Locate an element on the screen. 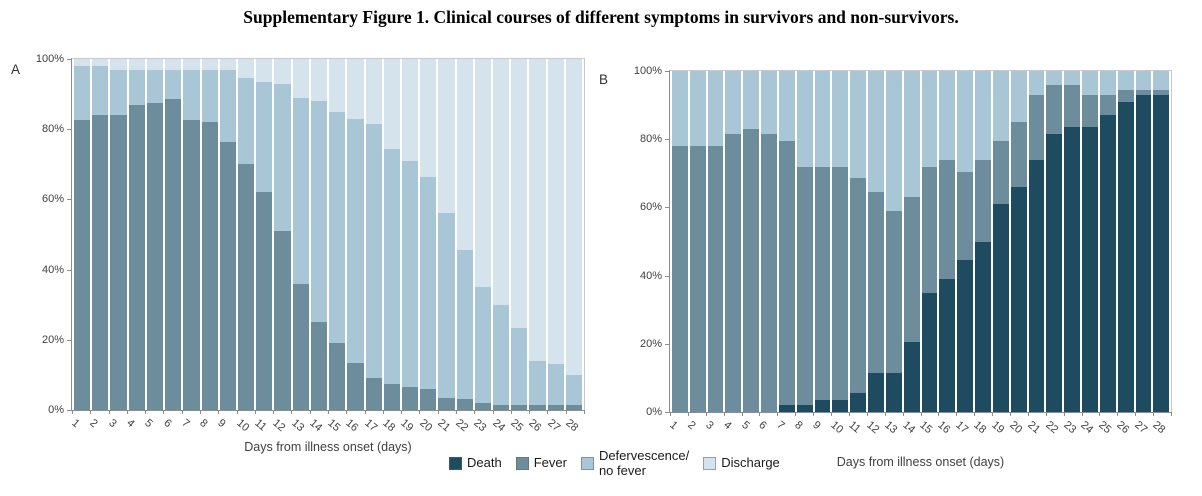 This screenshot has width=1202, height=496. y-tick-label: 40% is located at coordinates (650, 275).